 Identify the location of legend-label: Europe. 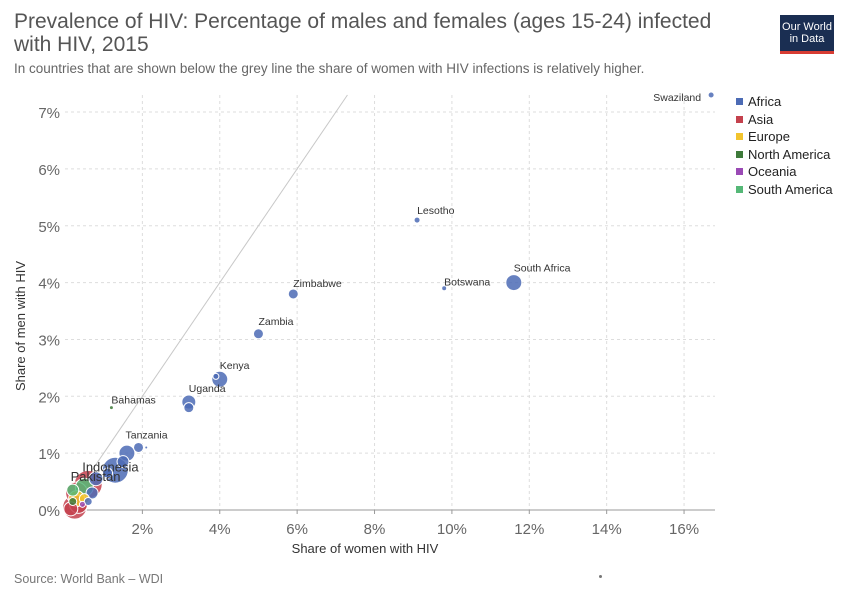
(769, 137).